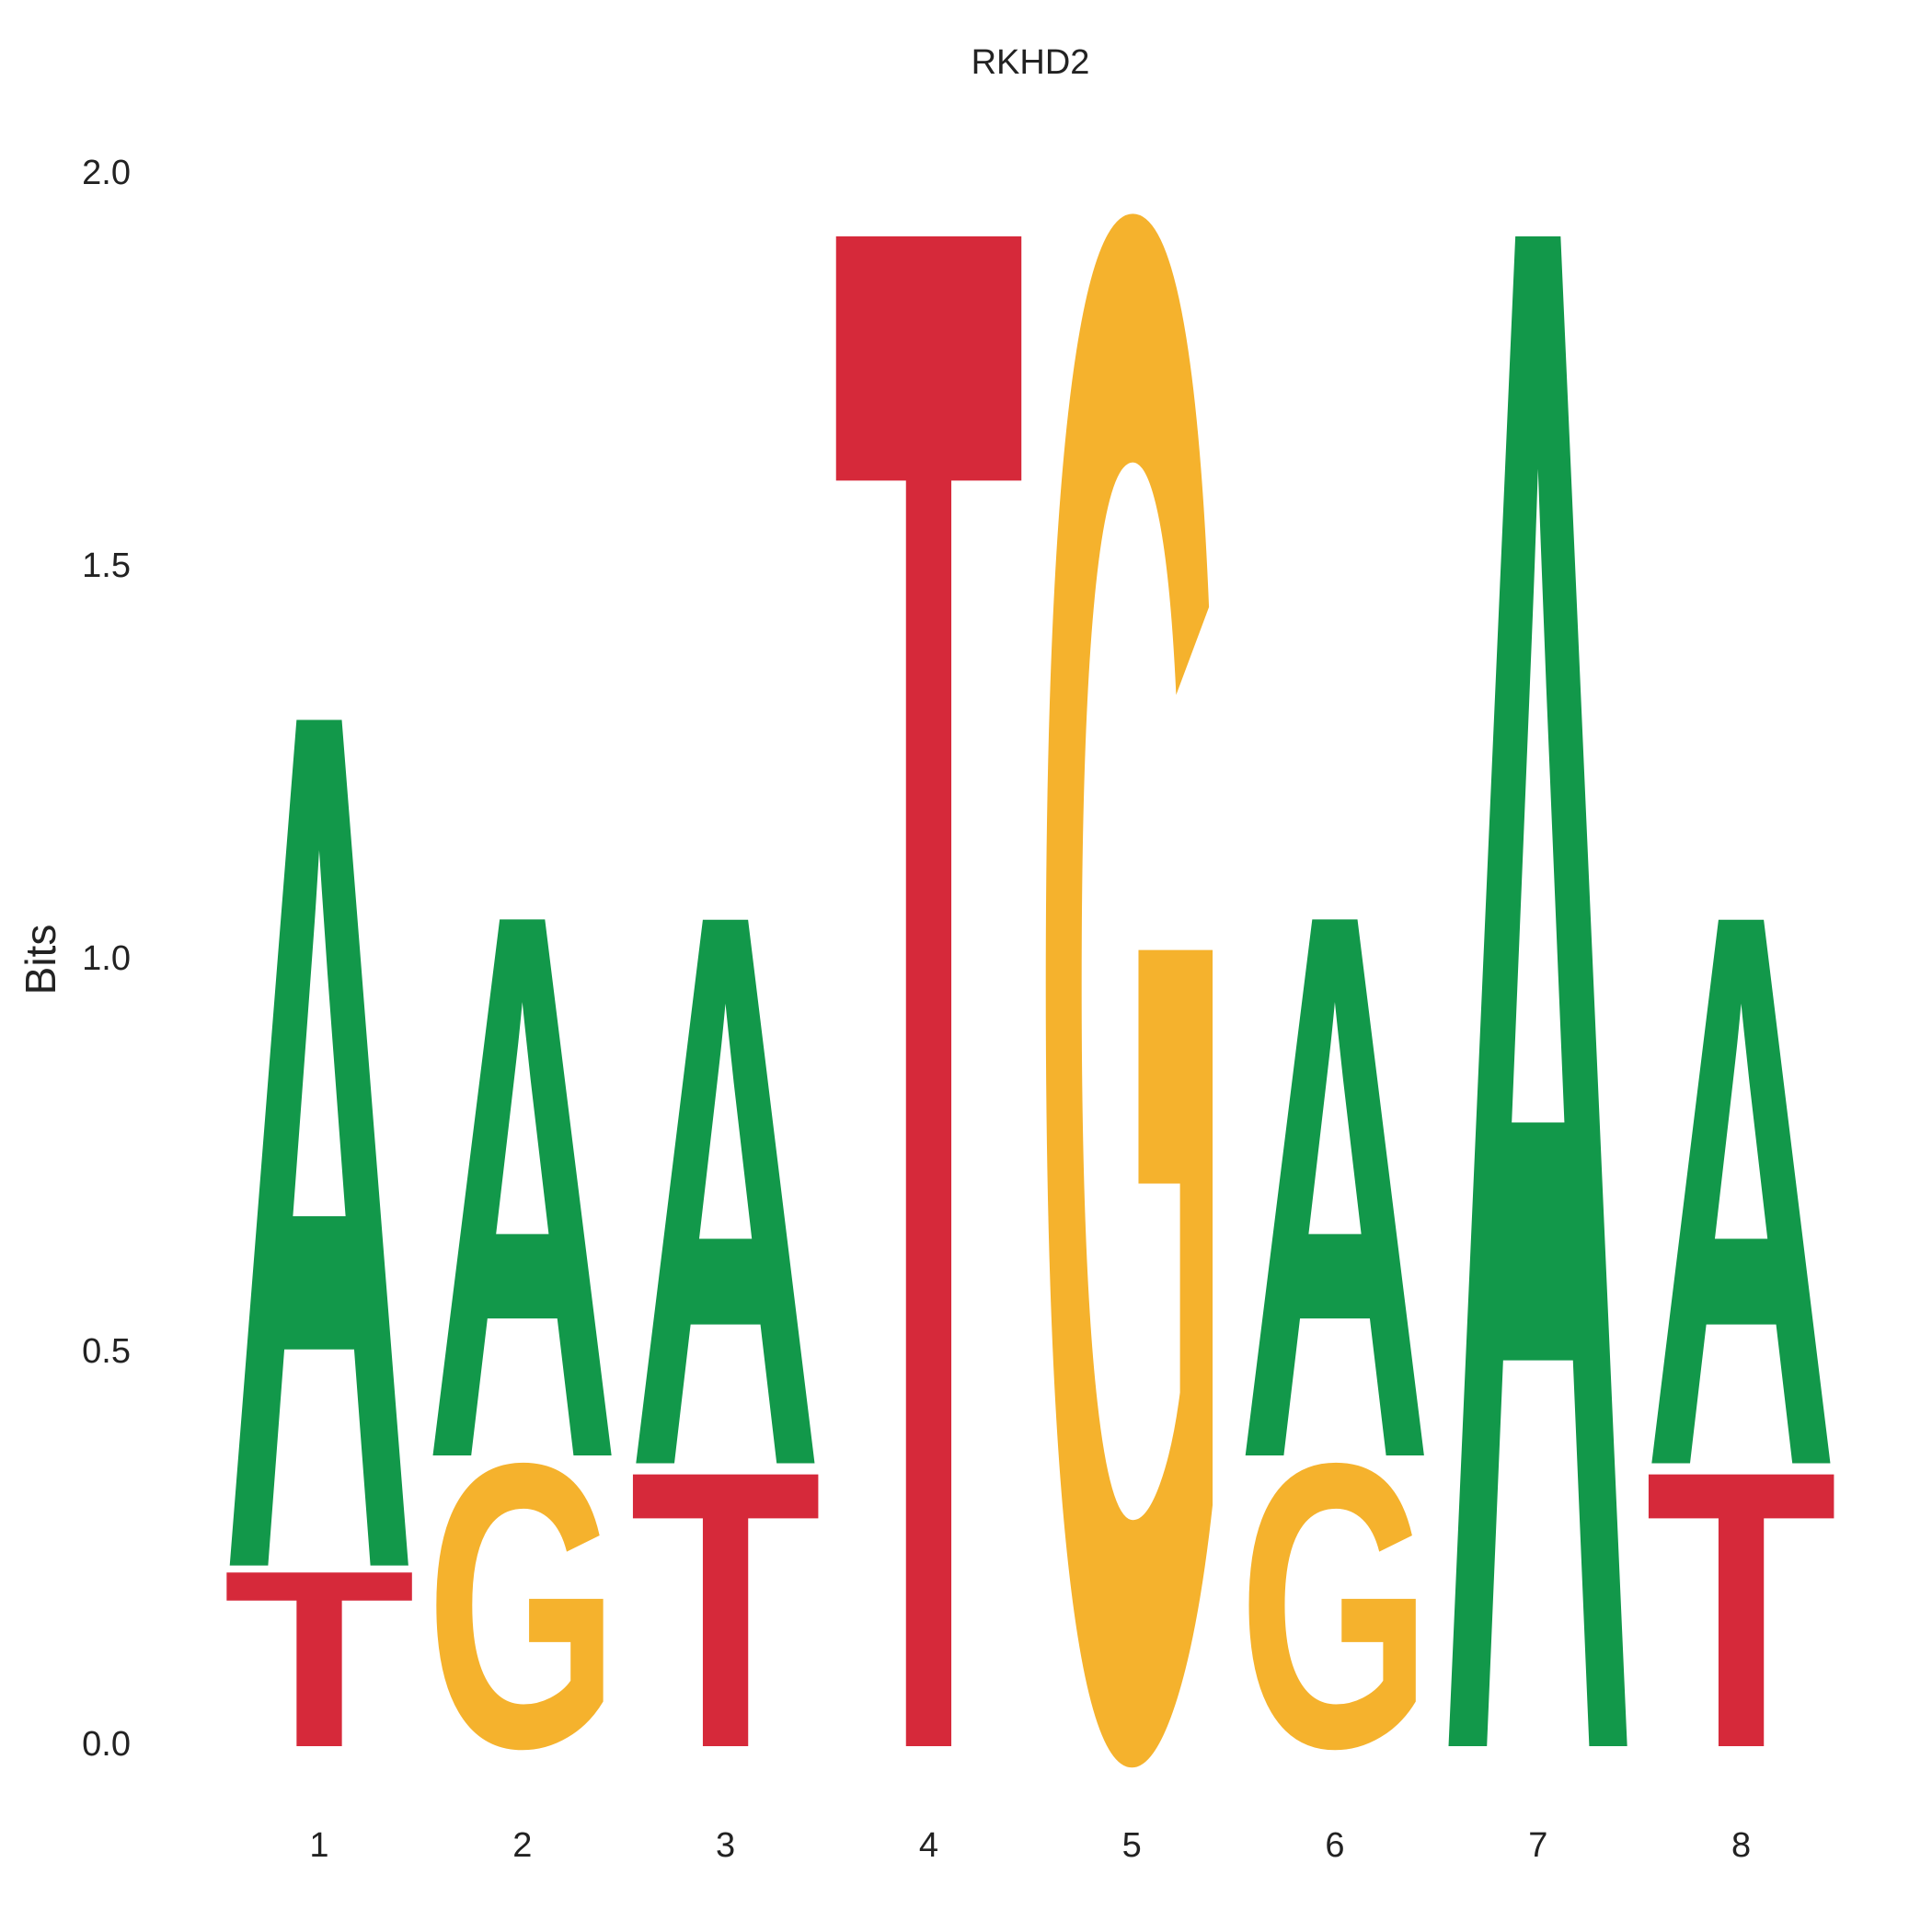 The height and width of the screenshot is (1932, 1932). What do you see at coordinates (522, 1845) in the screenshot?
I see `x-tick-label: 2` at bounding box center [522, 1845].